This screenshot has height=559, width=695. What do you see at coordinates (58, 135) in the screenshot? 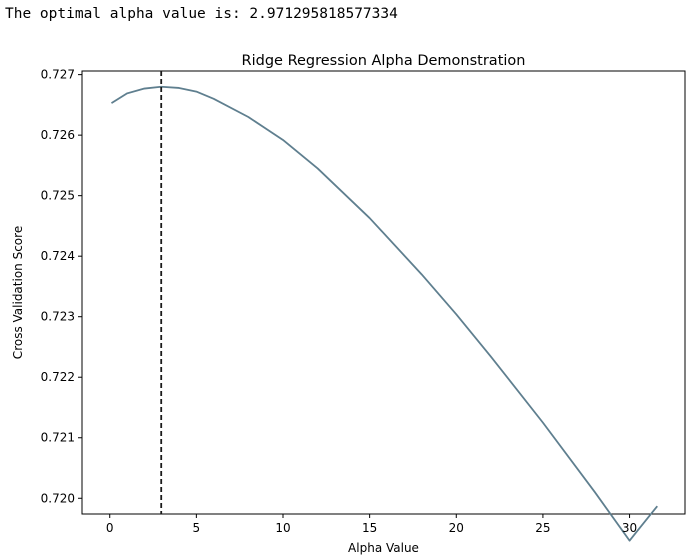
I see `y-tick-label: 0.726` at bounding box center [58, 135].